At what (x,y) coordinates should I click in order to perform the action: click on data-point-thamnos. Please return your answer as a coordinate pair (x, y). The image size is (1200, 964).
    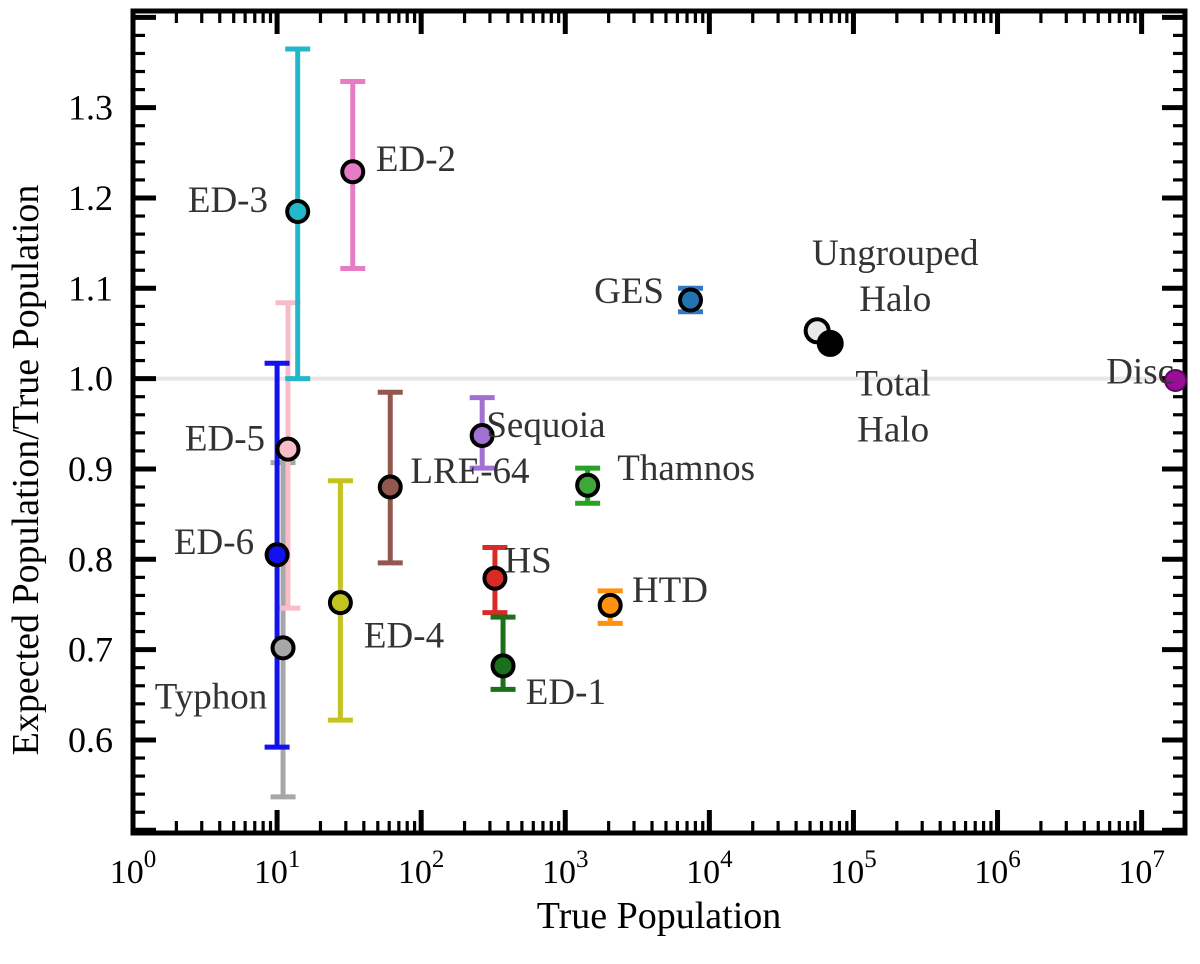
    Looking at the image, I should click on (588, 485).